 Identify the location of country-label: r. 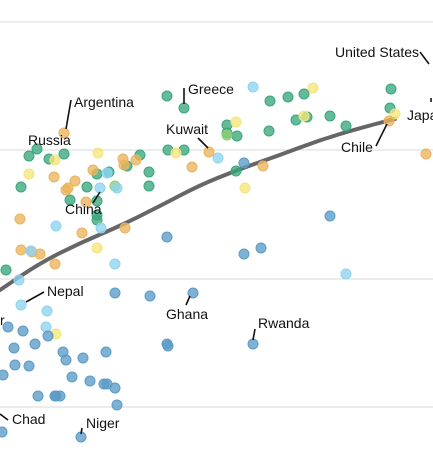
(2, 320).